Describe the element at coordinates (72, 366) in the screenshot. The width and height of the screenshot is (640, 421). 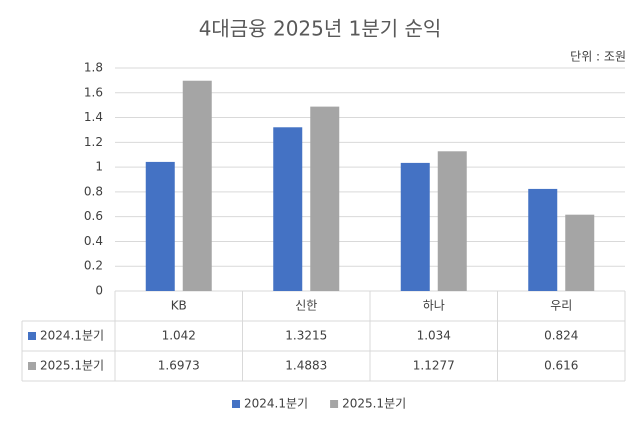
I see `table-row-label: 2025.1분기` at that location.